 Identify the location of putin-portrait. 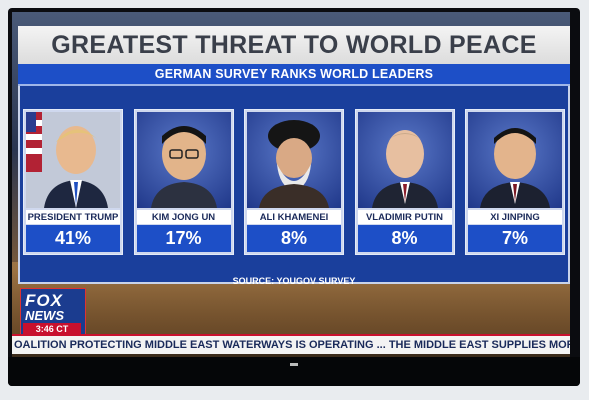
(404, 160).